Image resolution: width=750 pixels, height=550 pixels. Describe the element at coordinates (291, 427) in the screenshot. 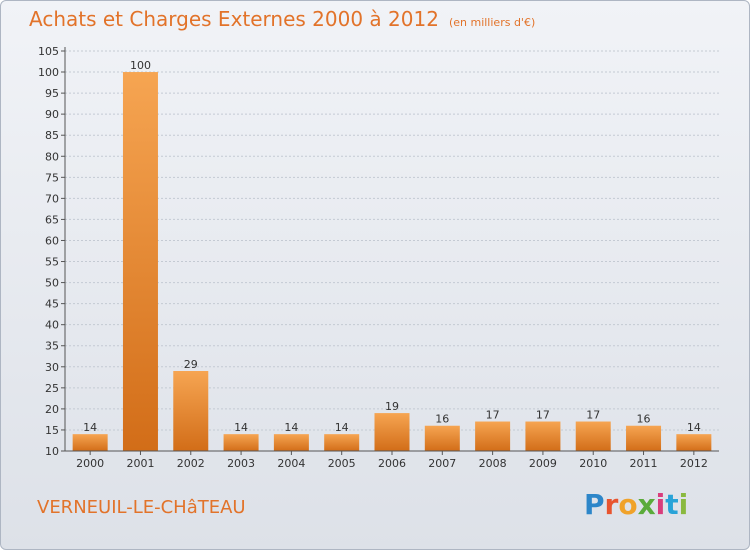

I see `data-label-2004: 14` at that location.